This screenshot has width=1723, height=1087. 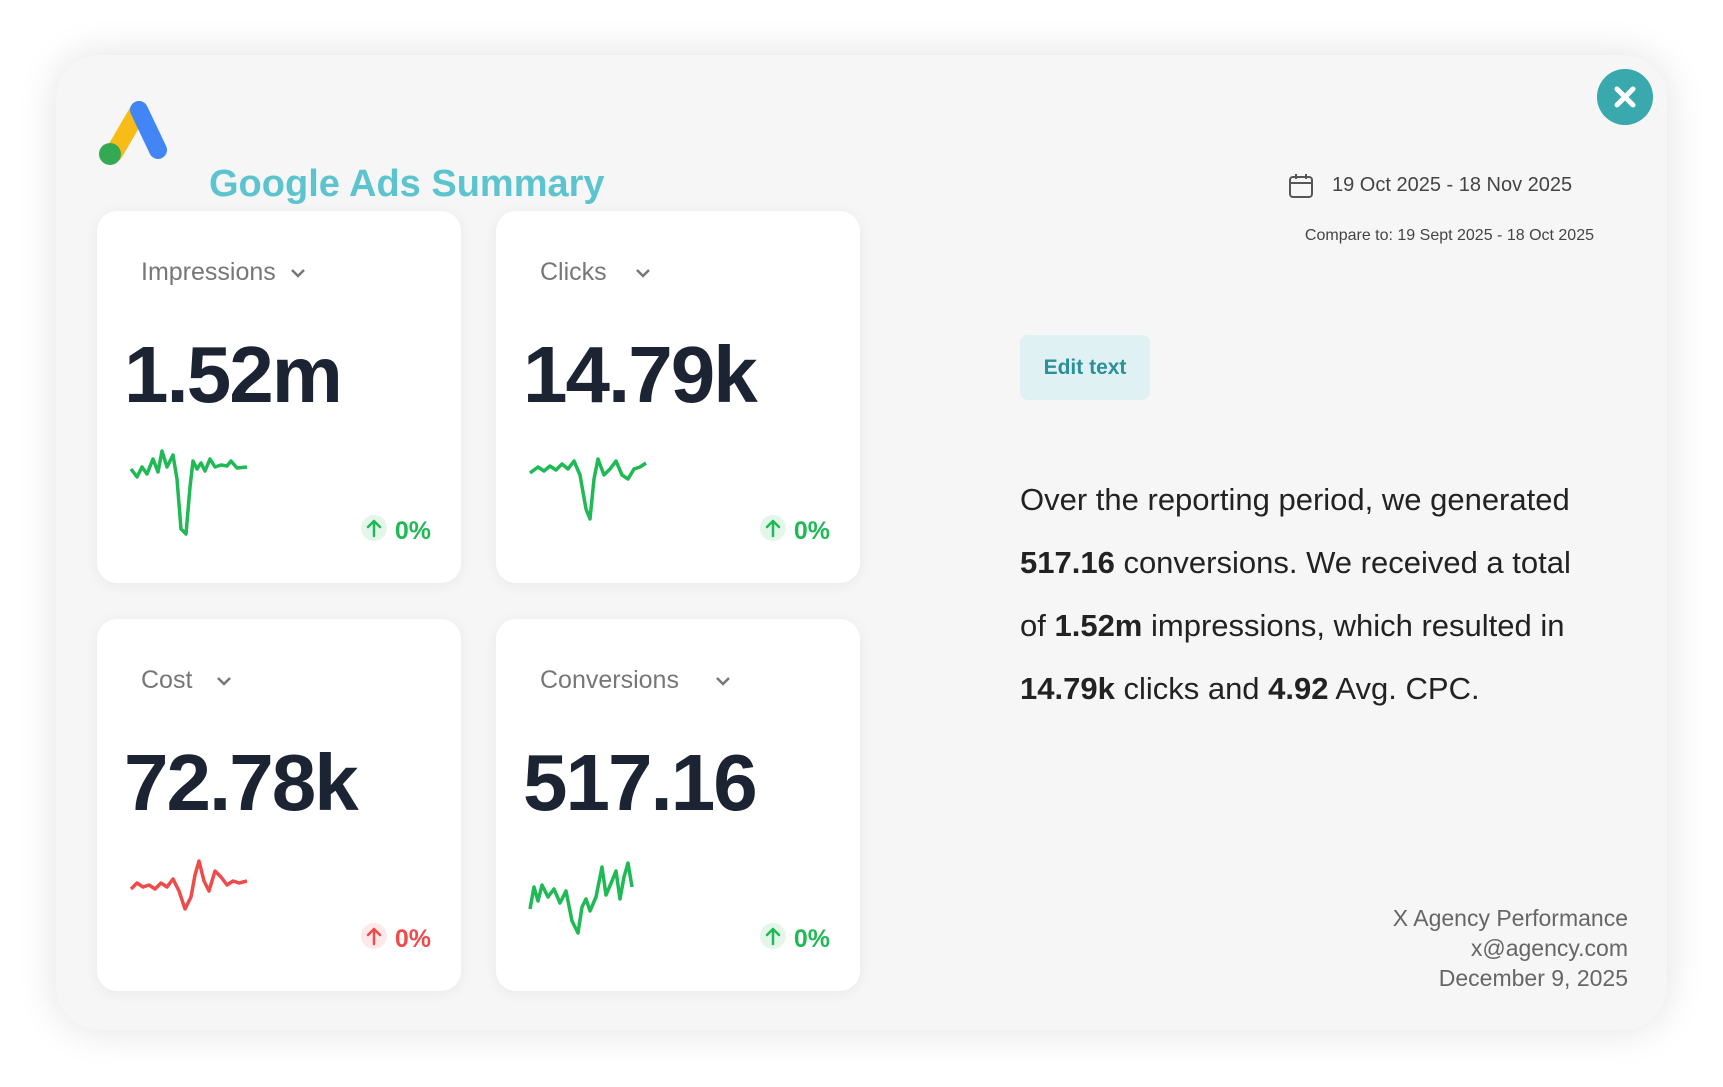 I want to click on close-button, so click(x=1625, y=97).